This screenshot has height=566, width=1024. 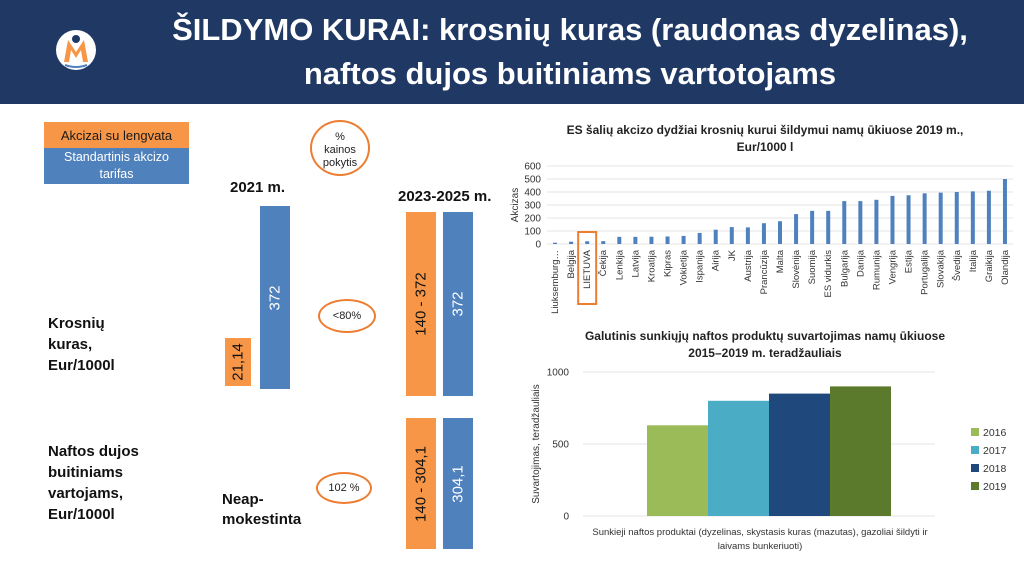 What do you see at coordinates (828, 274) in the screenshot?
I see `chart1-x-tick-label: ES vidurkis` at bounding box center [828, 274].